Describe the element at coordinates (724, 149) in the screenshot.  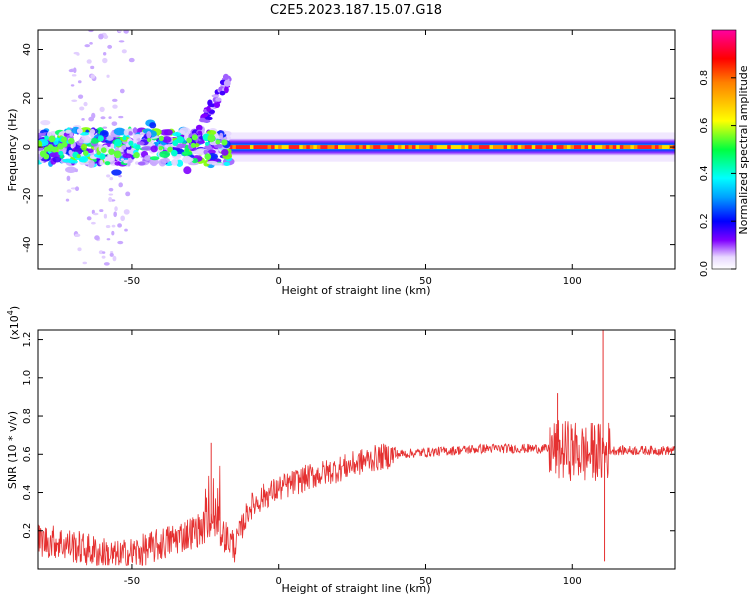
I see `colorbar-gradient` at that location.